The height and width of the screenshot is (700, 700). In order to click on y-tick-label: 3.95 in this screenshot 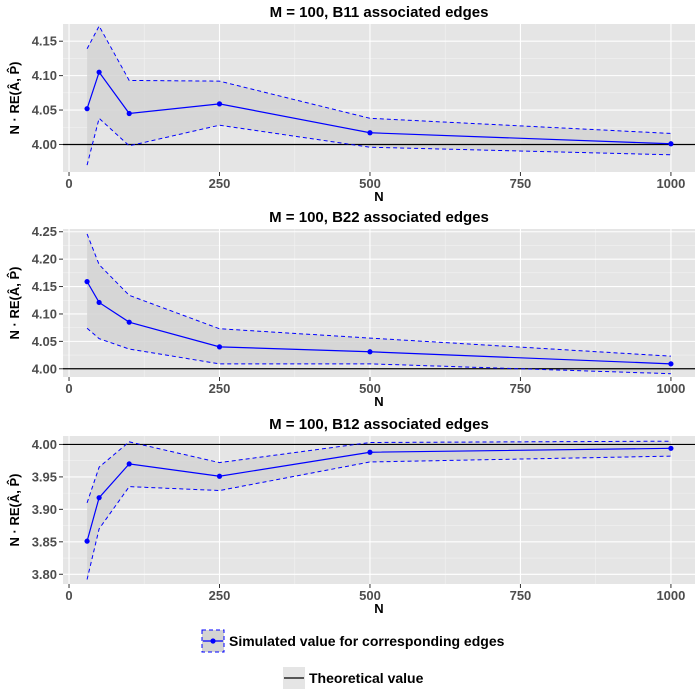, I will do `click(44, 476)`.